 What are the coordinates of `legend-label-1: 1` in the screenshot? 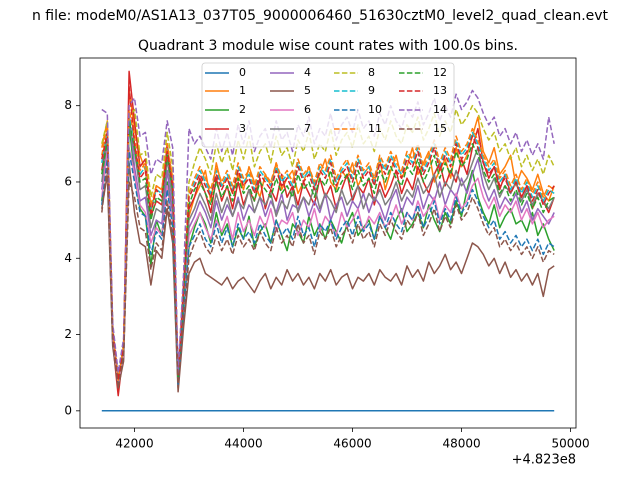 It's located at (242, 90).